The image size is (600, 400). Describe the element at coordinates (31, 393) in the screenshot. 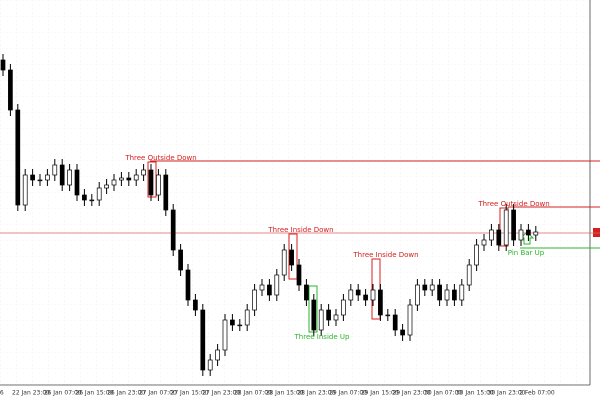

I see `time-label: 22 Jan 23:00` at that location.